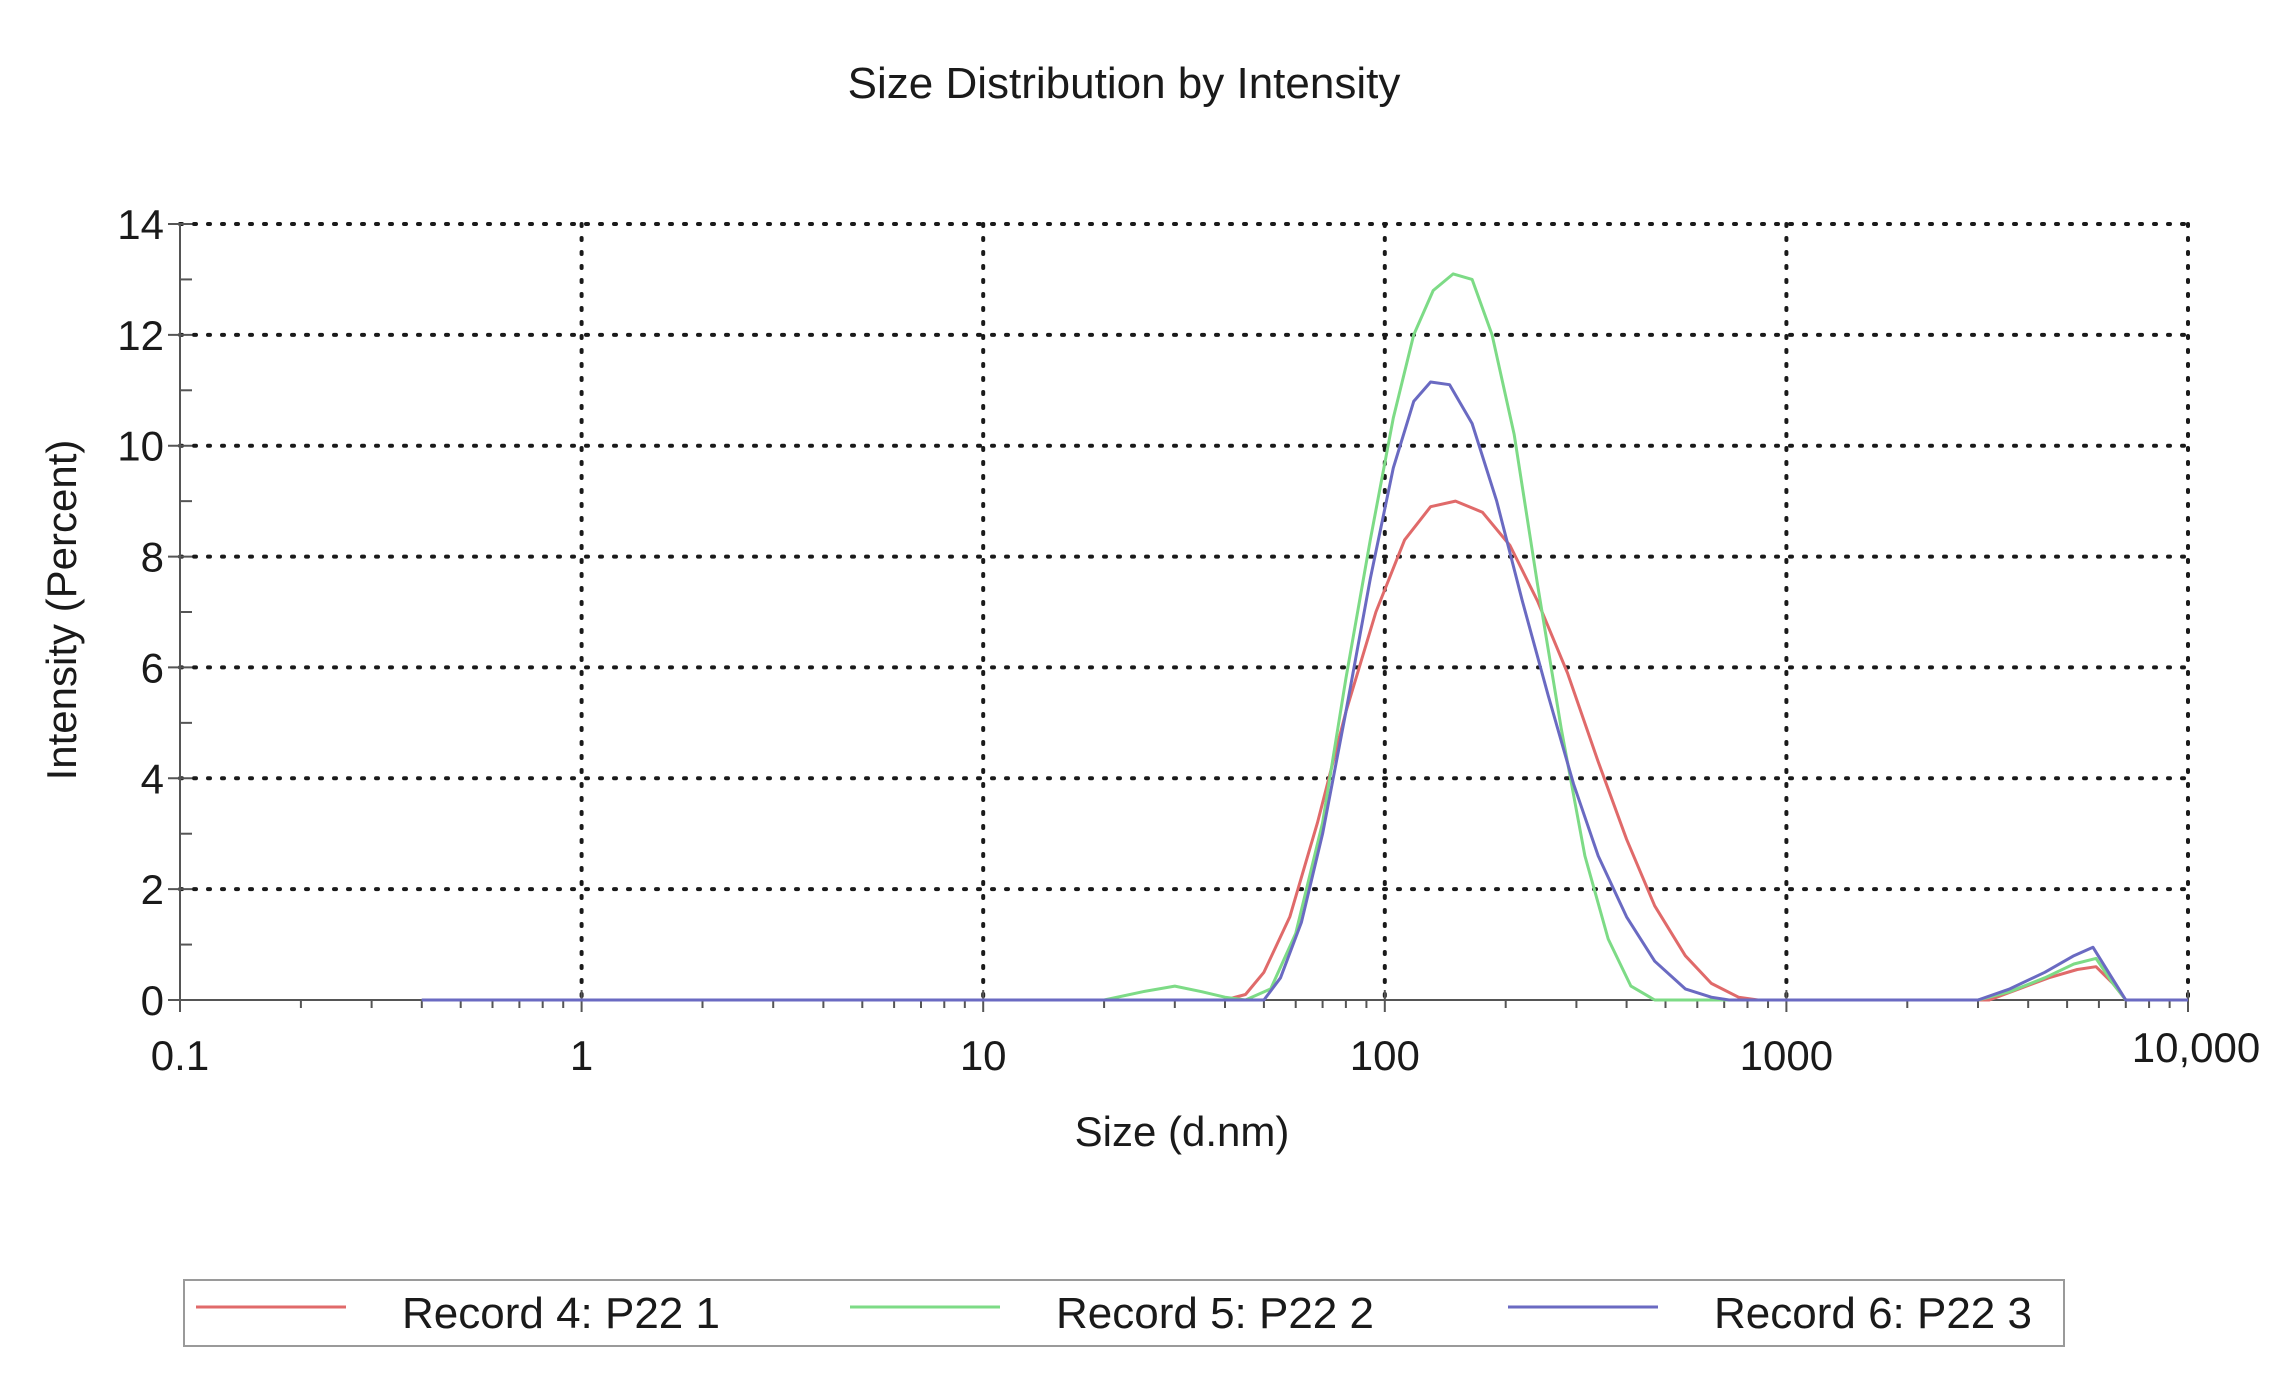  I want to click on x-axis-label: Size (d.nm), so click(1182, 1131).